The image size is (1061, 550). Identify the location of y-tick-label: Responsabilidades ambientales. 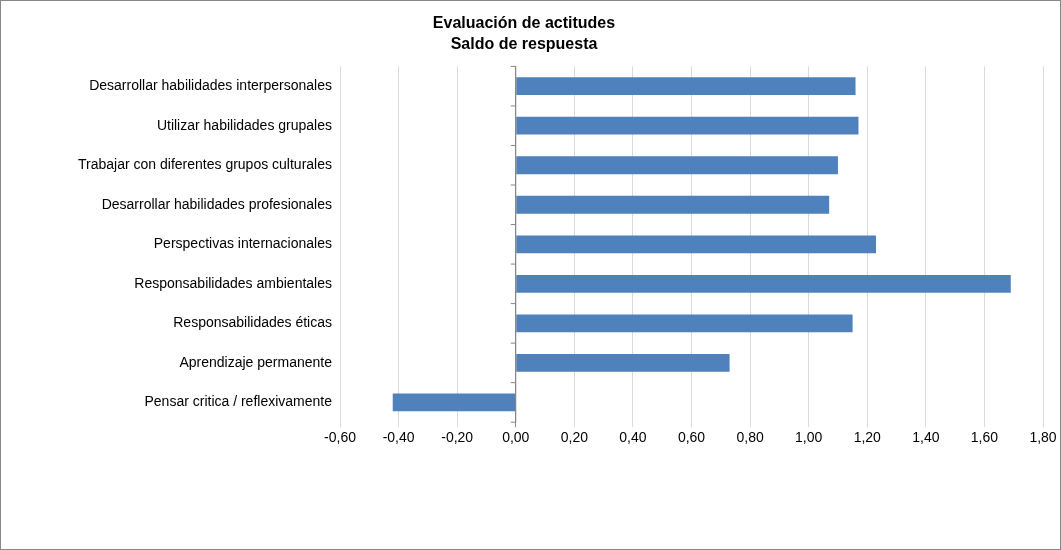
(233, 282).